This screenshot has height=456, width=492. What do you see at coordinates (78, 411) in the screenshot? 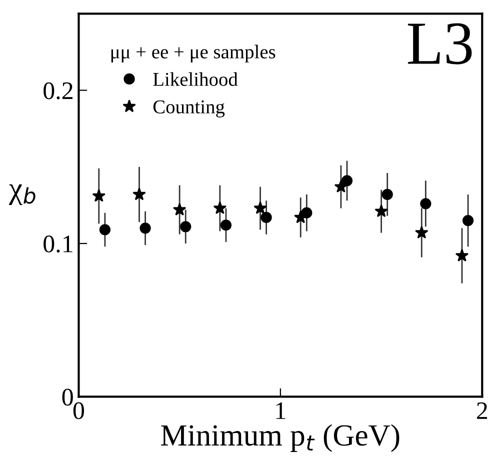
I see `x-tick-label: 0` at bounding box center [78, 411].